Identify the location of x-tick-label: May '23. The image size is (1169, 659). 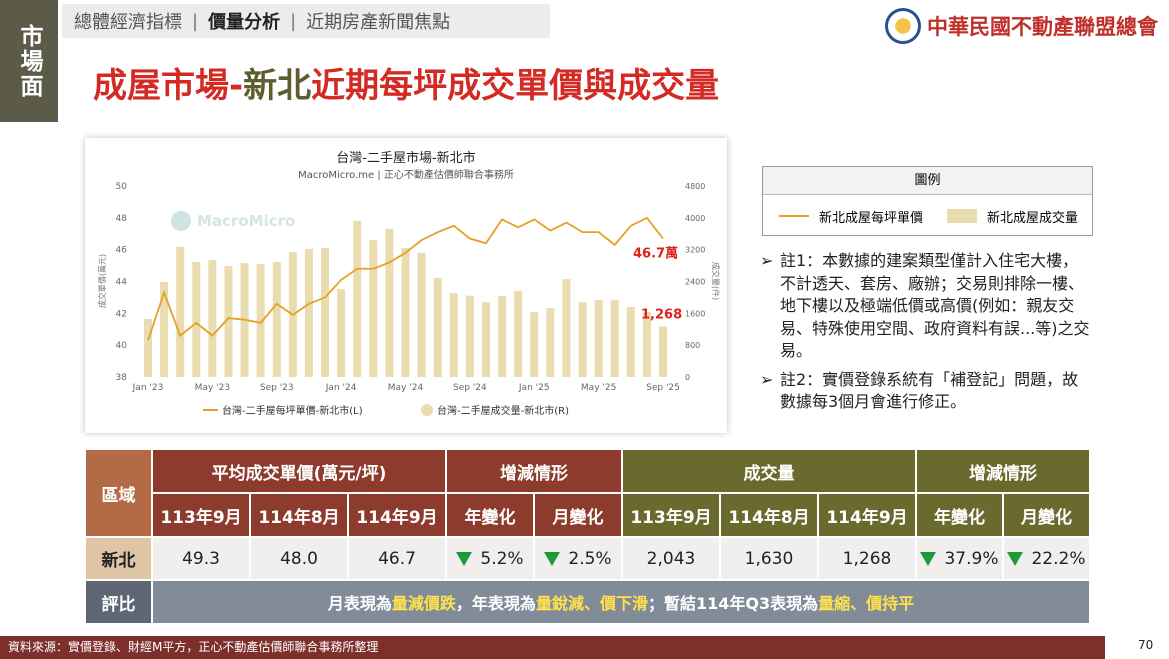
(212, 388).